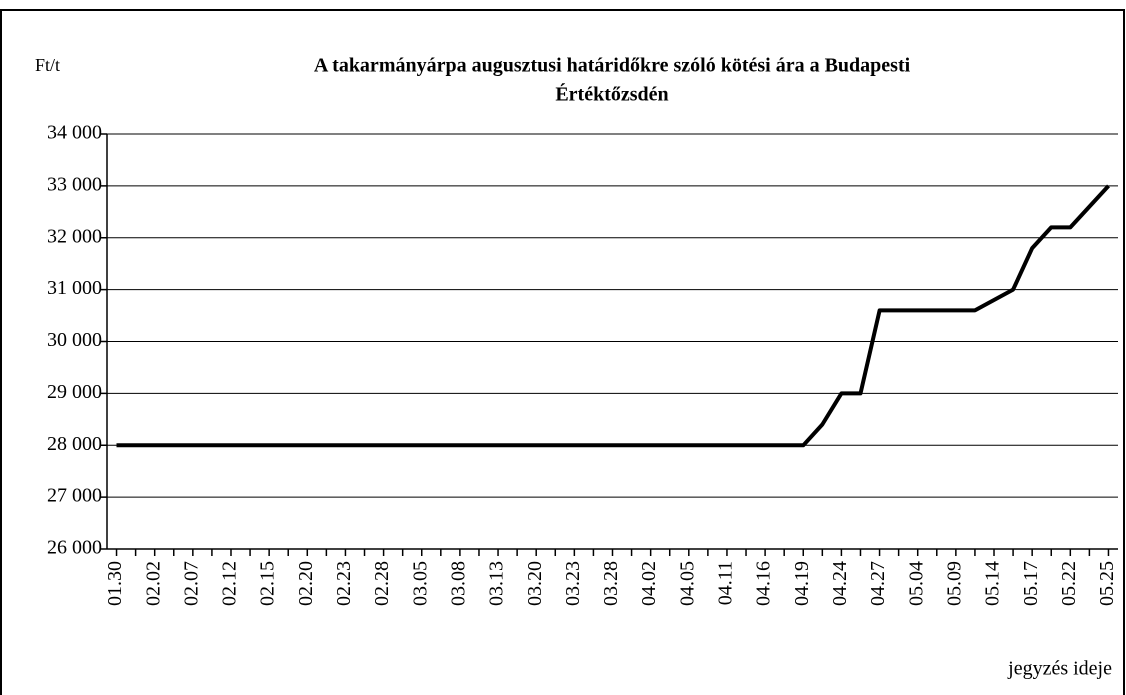 This screenshot has width=1126, height=695. What do you see at coordinates (74, 444) in the screenshot?
I see `y-tick-label: 28 000` at bounding box center [74, 444].